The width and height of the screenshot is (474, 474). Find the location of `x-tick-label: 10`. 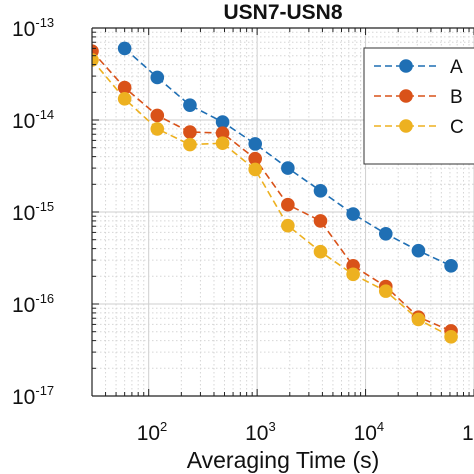

x-tick-label: 10 is located at coordinates (468, 433).